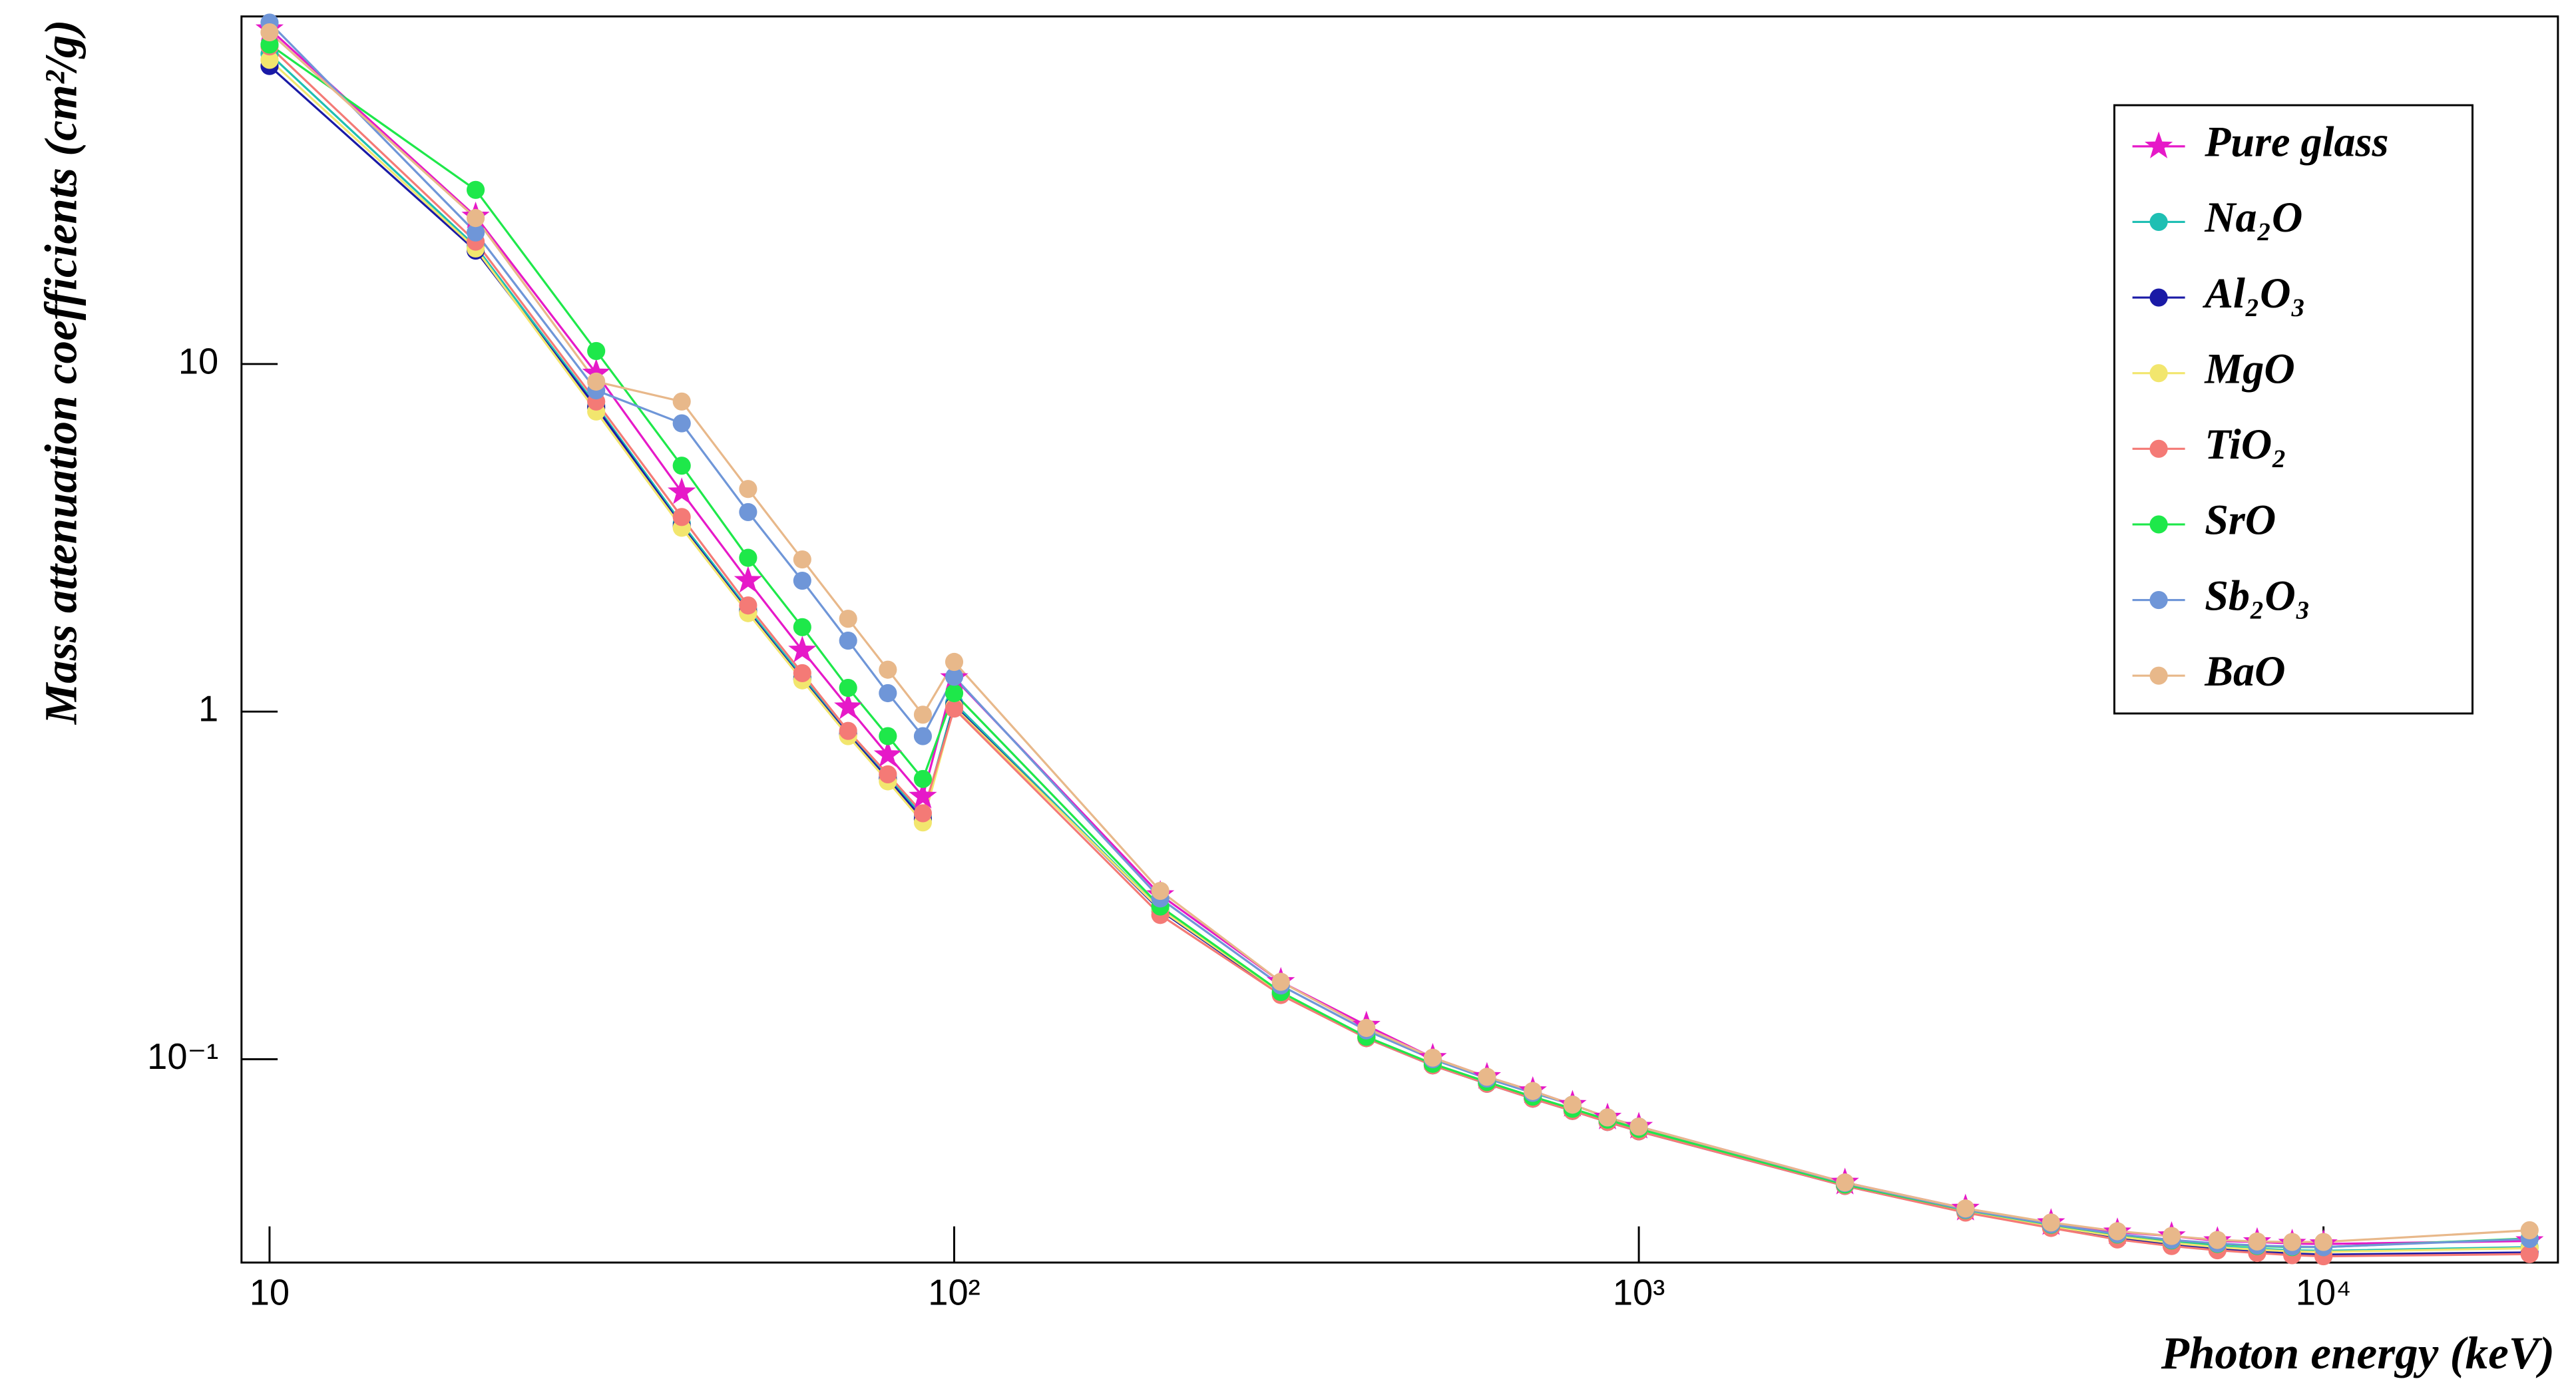 The image size is (2576, 1399). What do you see at coordinates (2244, 671) in the screenshot?
I see `legend-label: BaO` at bounding box center [2244, 671].